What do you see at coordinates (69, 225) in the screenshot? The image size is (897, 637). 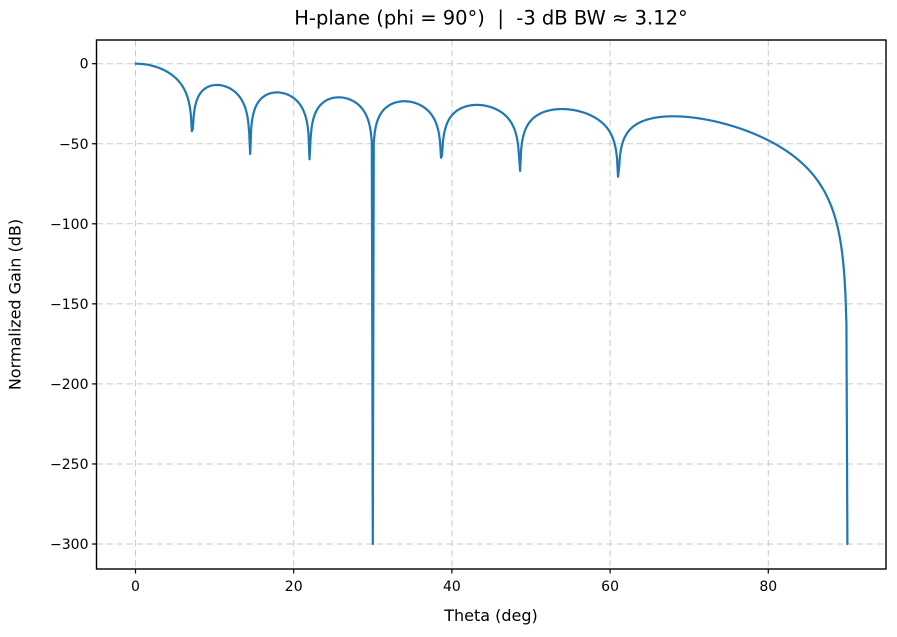 I see `y-tick-label: −100` at bounding box center [69, 225].